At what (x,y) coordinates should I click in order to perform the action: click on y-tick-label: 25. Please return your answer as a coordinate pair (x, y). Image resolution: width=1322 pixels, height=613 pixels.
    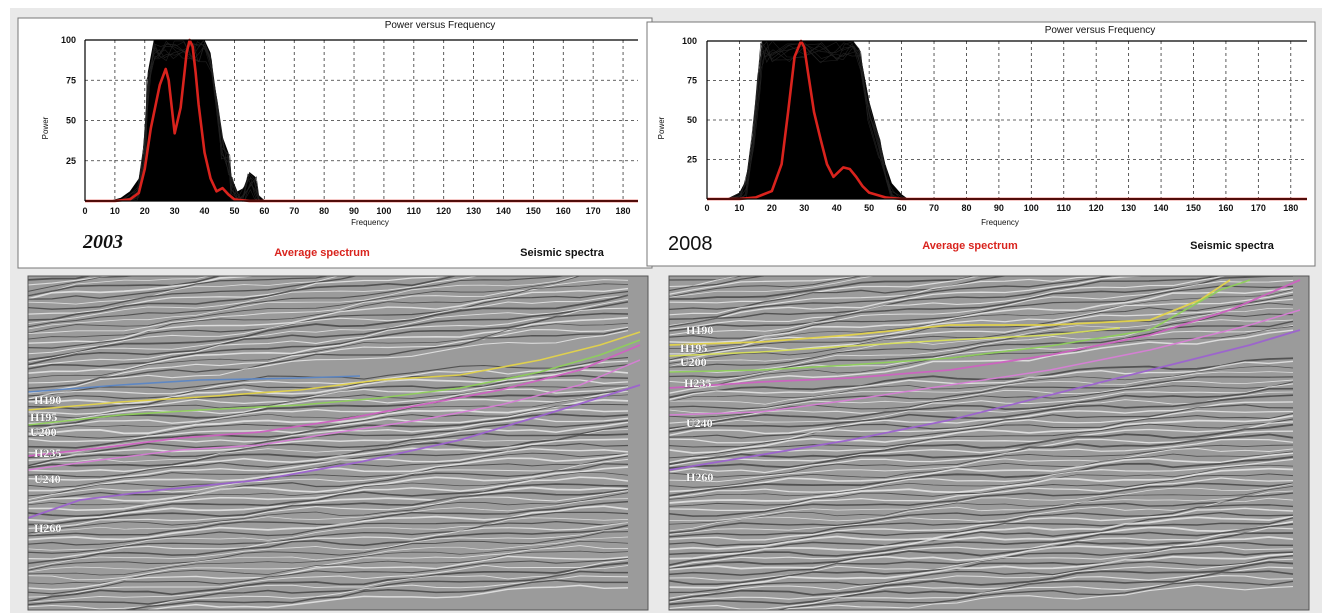
    Looking at the image, I should click on (692, 160).